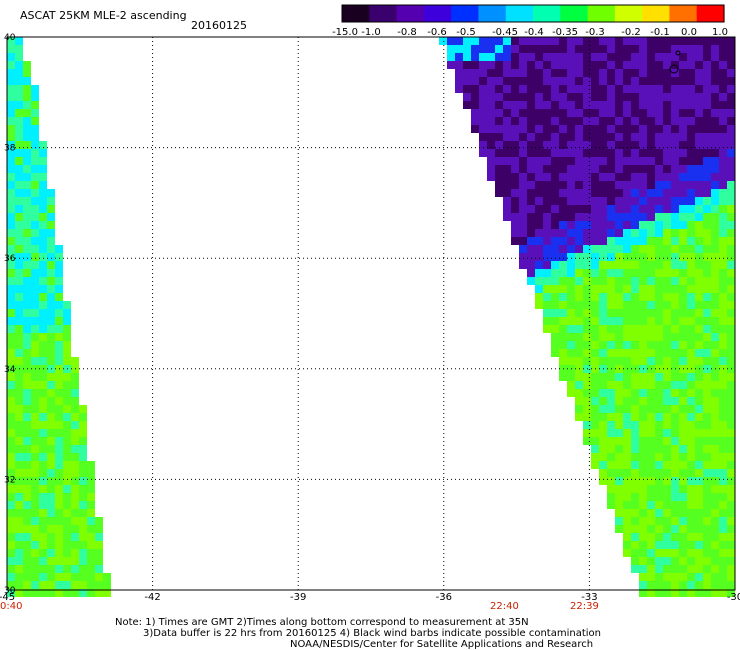 The width and height of the screenshot is (740, 650). What do you see at coordinates (660, 32) in the screenshot?
I see `colorbar-label: -0.1` at bounding box center [660, 32].